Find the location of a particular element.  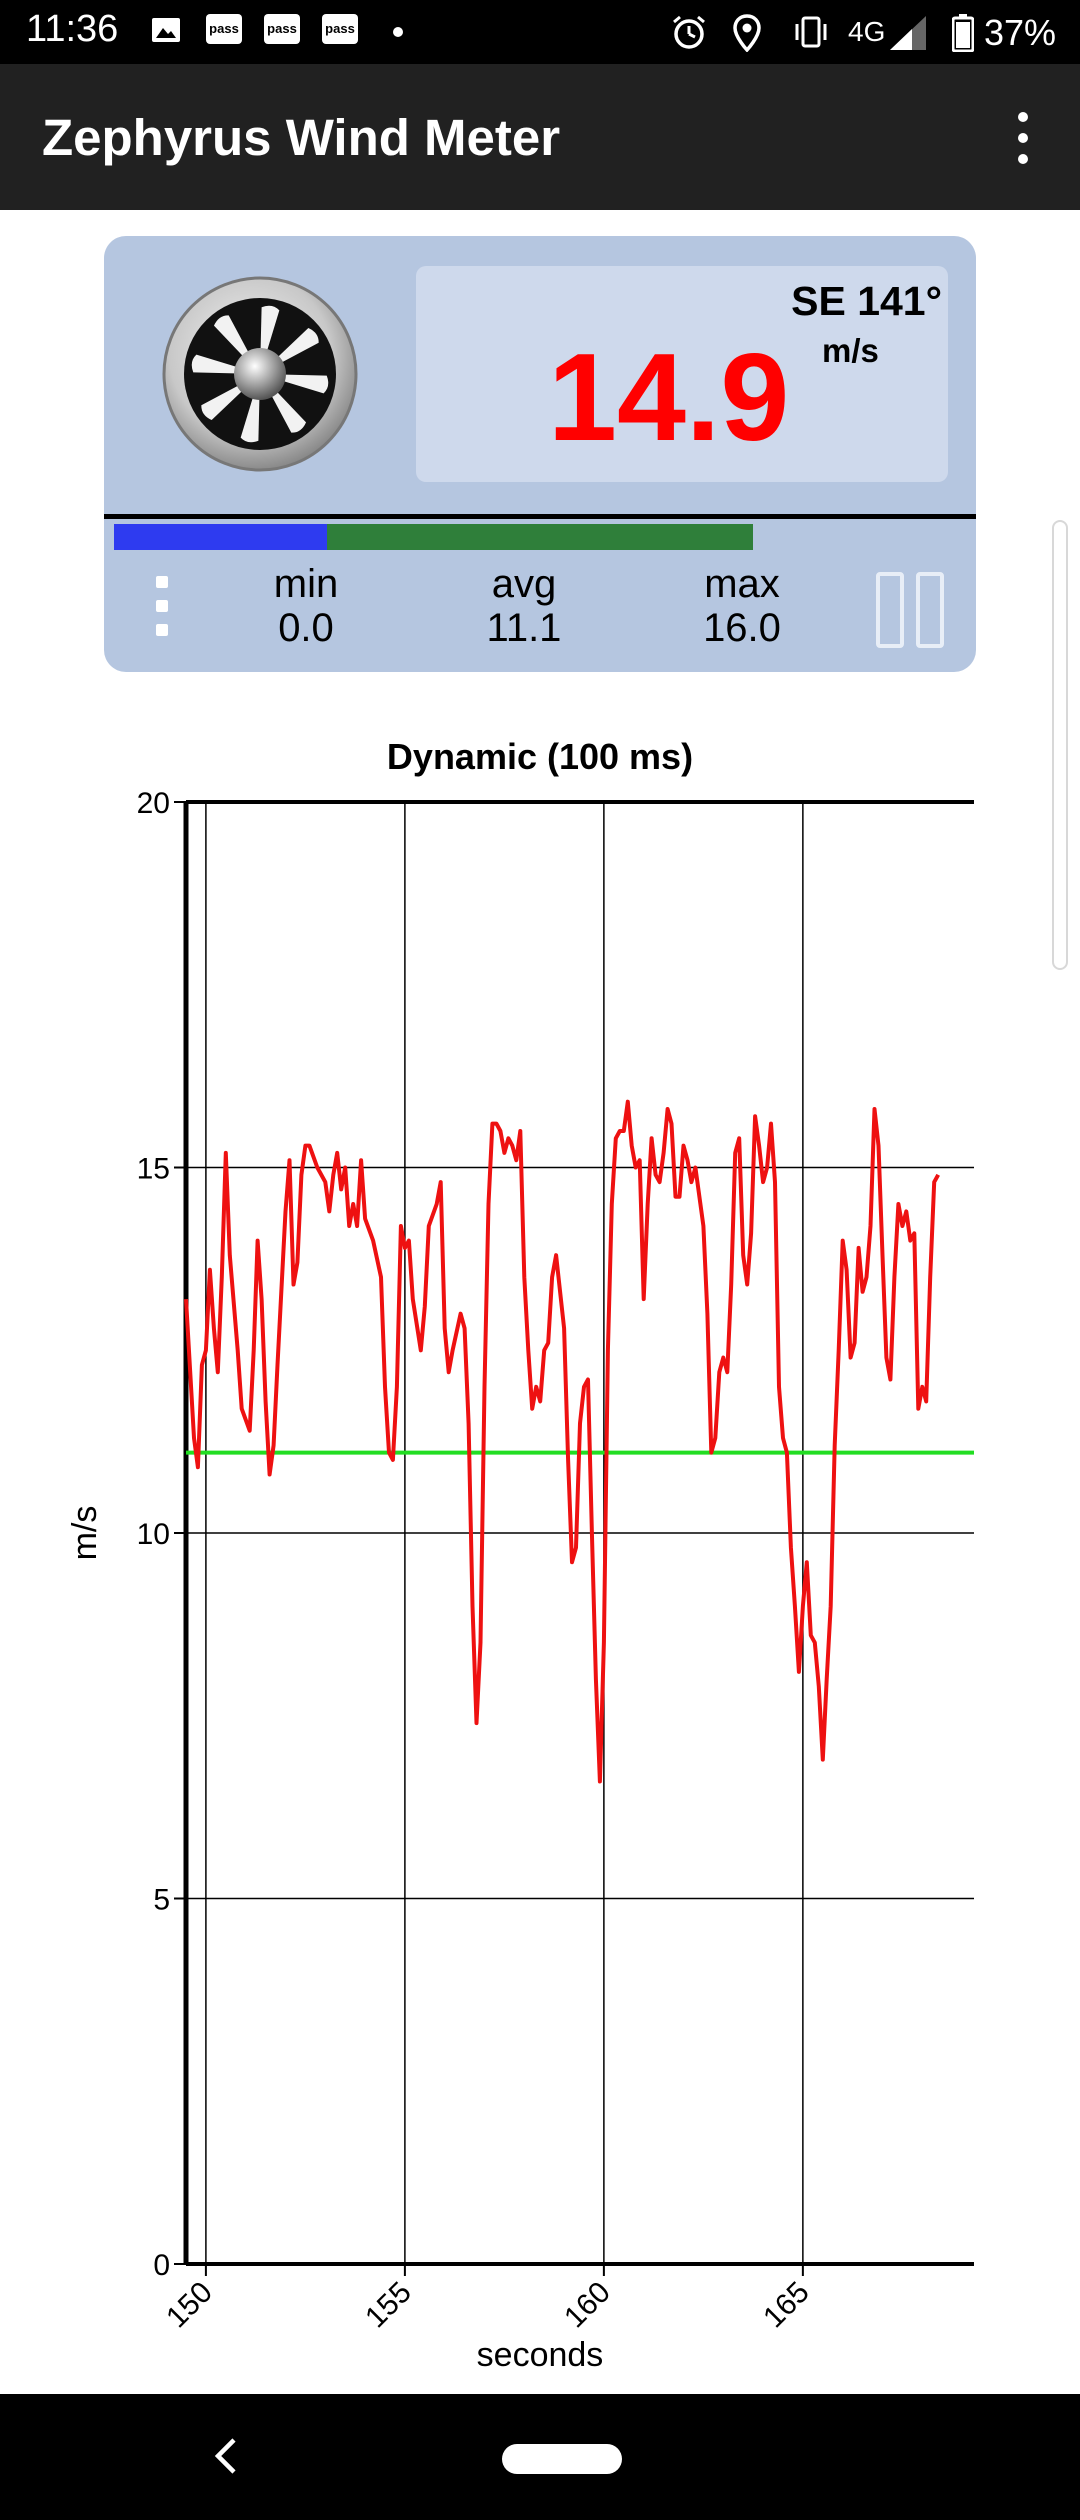

battery-percent: 37% is located at coordinates (1020, 32).